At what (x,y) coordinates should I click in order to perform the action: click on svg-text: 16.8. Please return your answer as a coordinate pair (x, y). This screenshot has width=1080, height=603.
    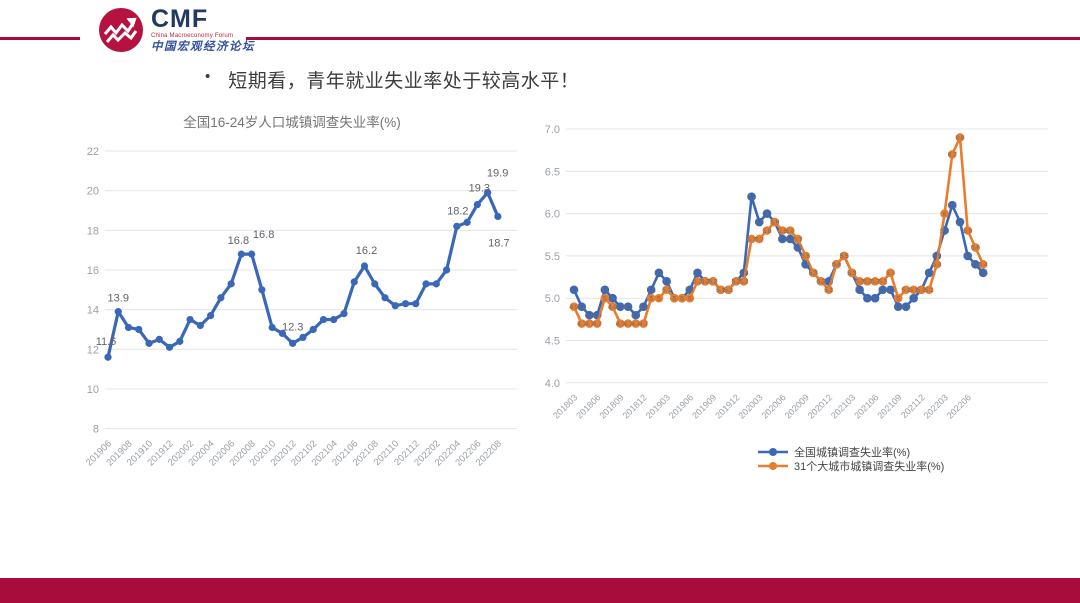
    Looking at the image, I should click on (238, 241).